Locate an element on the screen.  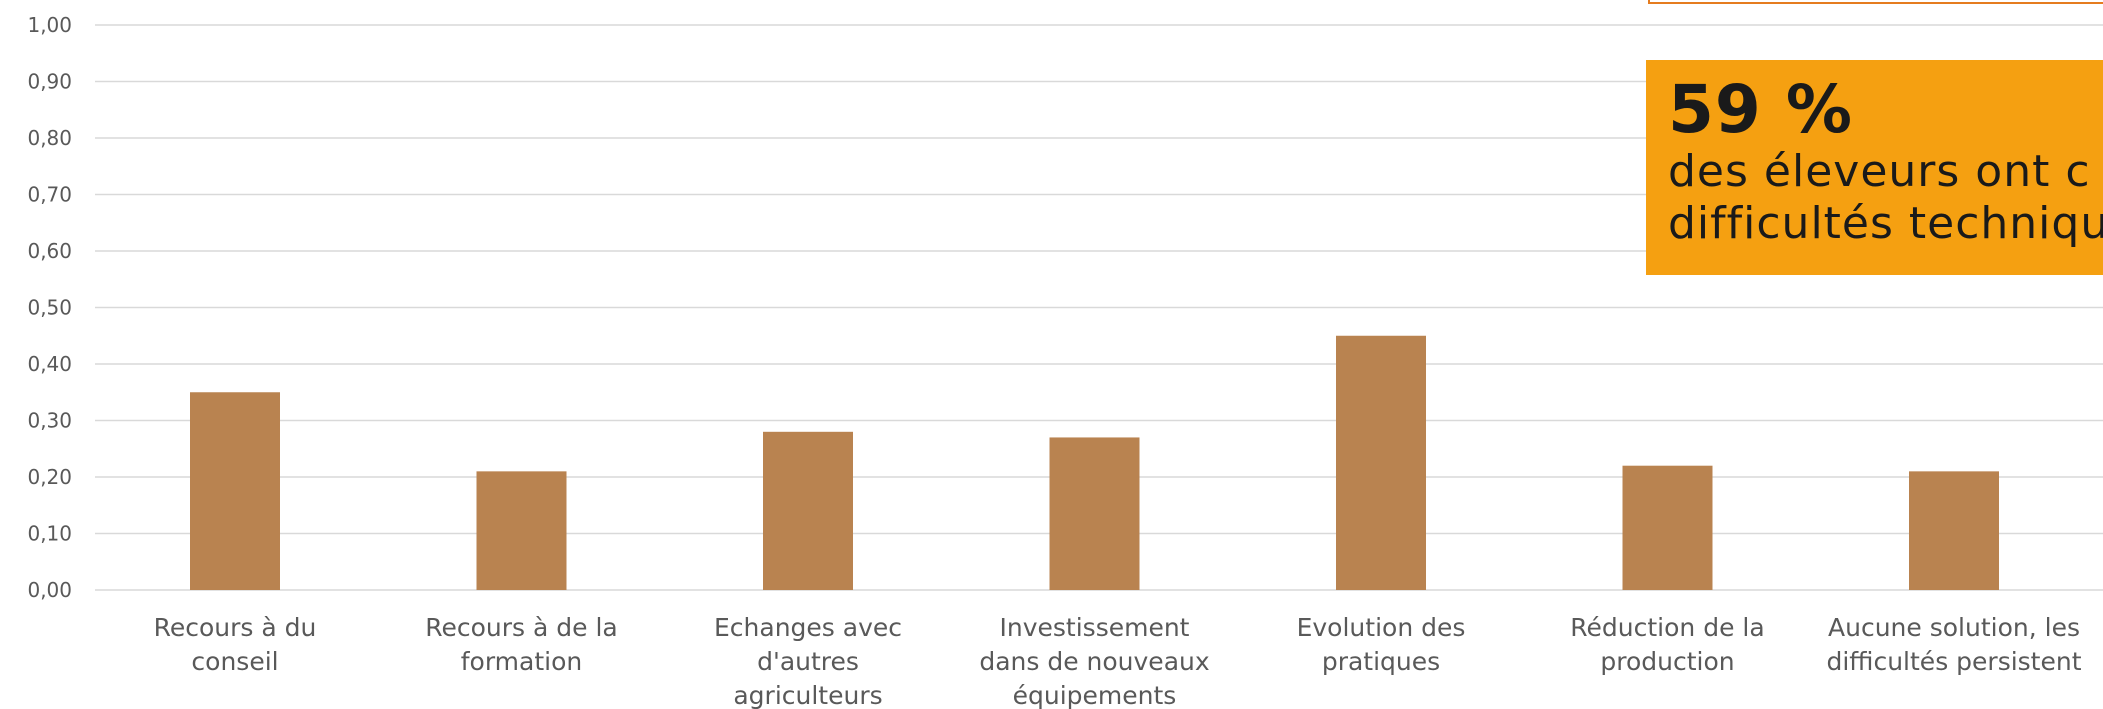
x-category-label: Aucune solution, les is located at coordinates (1954, 627).